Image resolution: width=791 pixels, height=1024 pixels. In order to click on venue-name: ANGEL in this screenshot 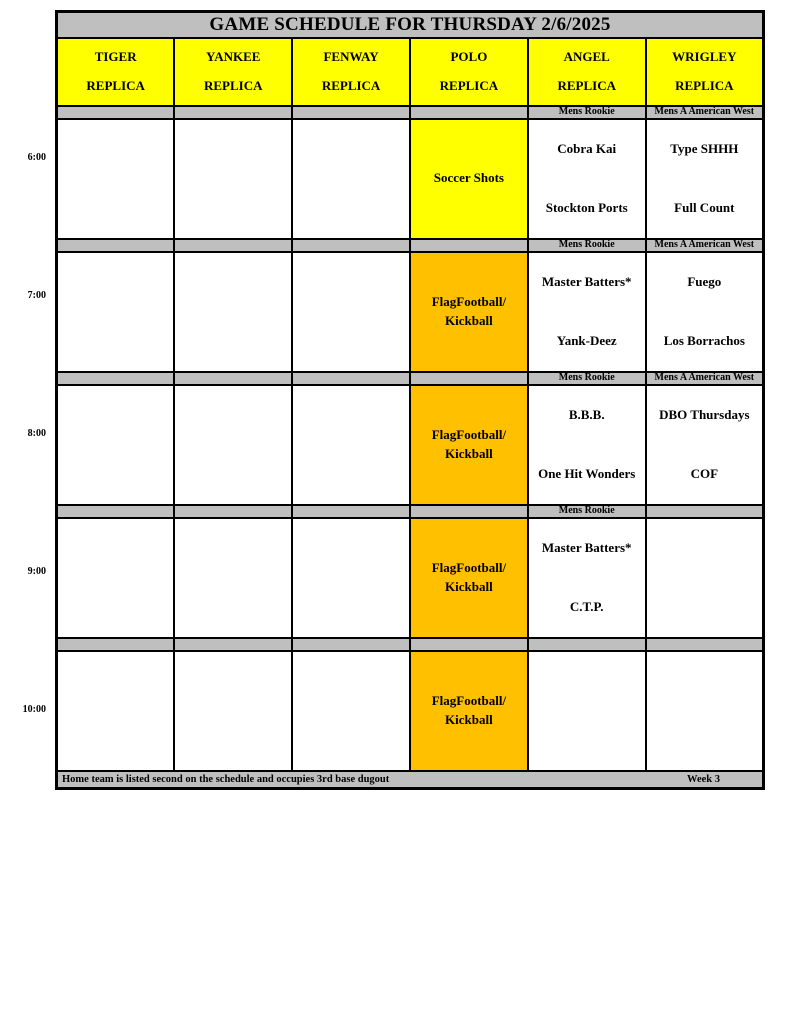, I will do `click(586, 56)`.